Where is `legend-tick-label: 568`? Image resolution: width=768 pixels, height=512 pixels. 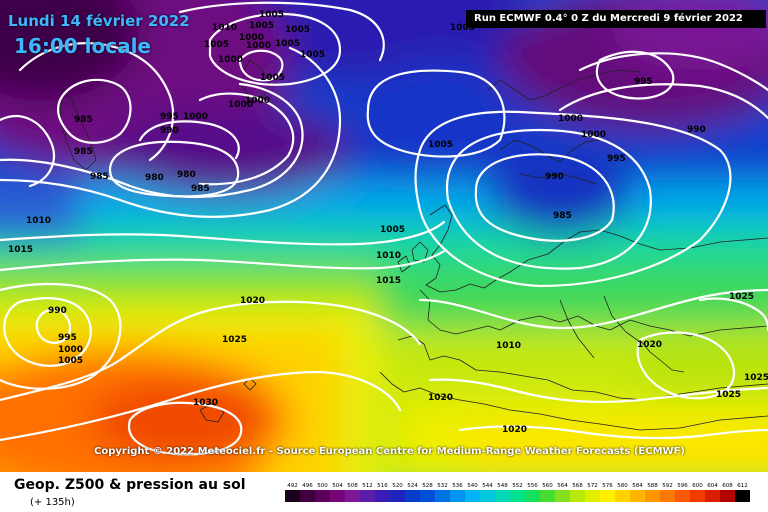 legend-tick-label: 568 is located at coordinates (577, 486).